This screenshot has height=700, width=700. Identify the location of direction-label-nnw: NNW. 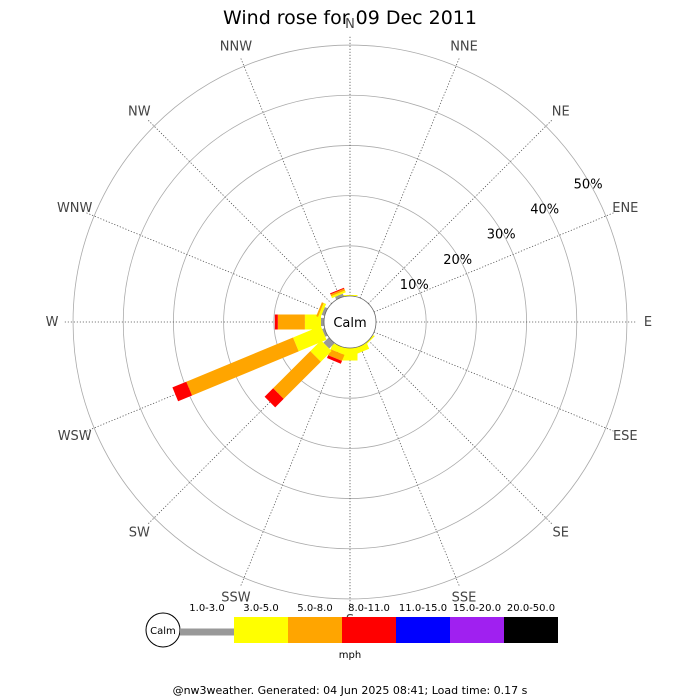
(236, 47).